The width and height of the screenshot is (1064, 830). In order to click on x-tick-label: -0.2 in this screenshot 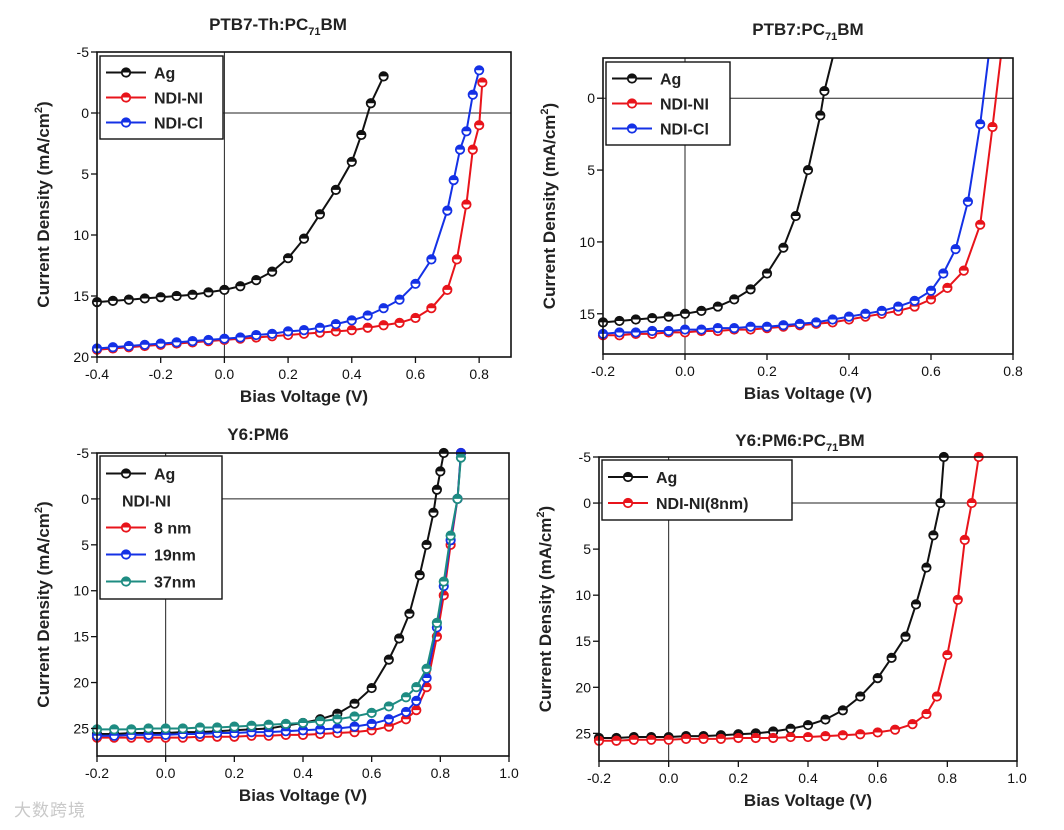, I will do `click(97, 773)`.